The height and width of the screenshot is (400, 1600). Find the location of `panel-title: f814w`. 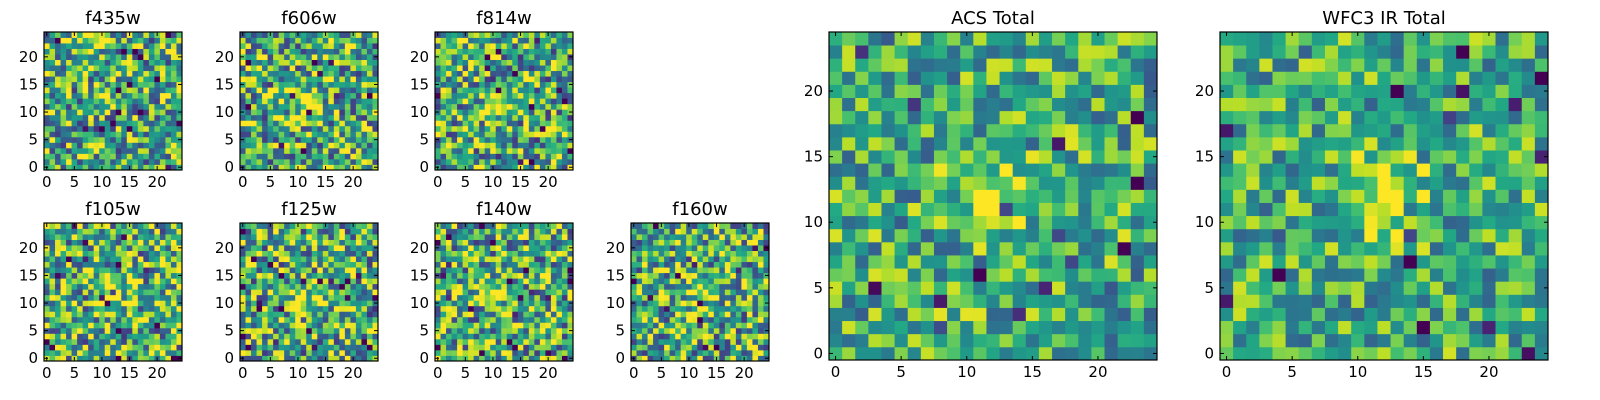

panel-title: f814w is located at coordinates (503, 18).